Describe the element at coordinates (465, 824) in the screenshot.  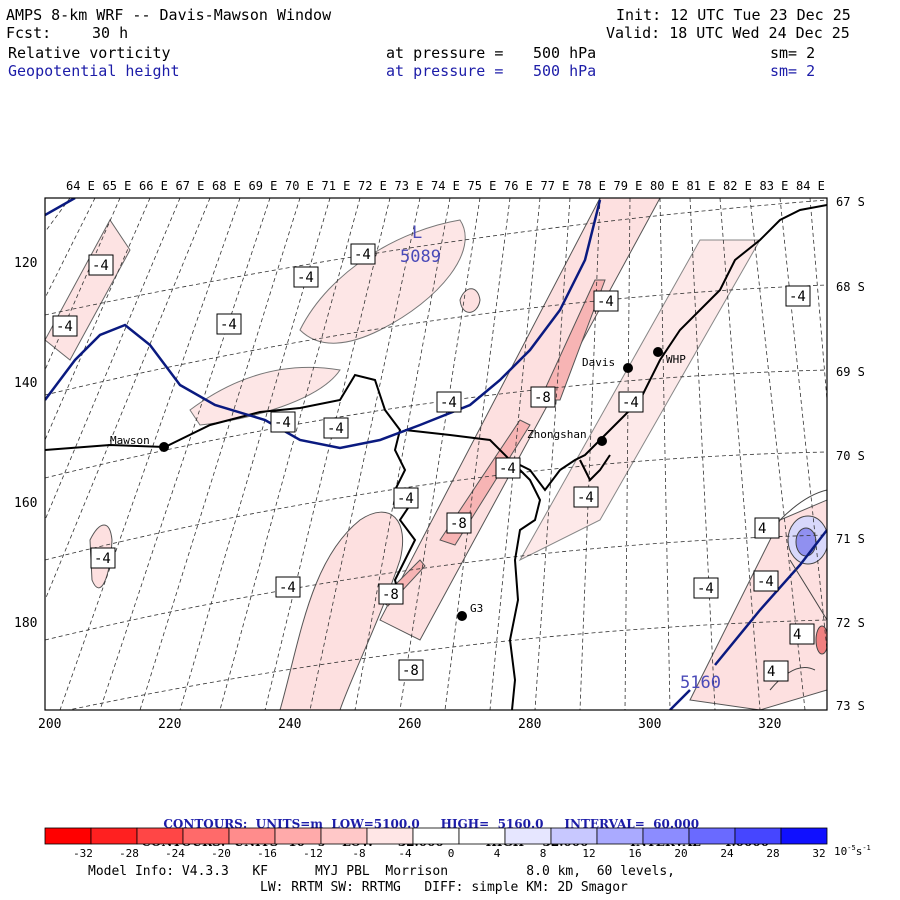
I see `legend-height-high-label: HIGH=` at that location.